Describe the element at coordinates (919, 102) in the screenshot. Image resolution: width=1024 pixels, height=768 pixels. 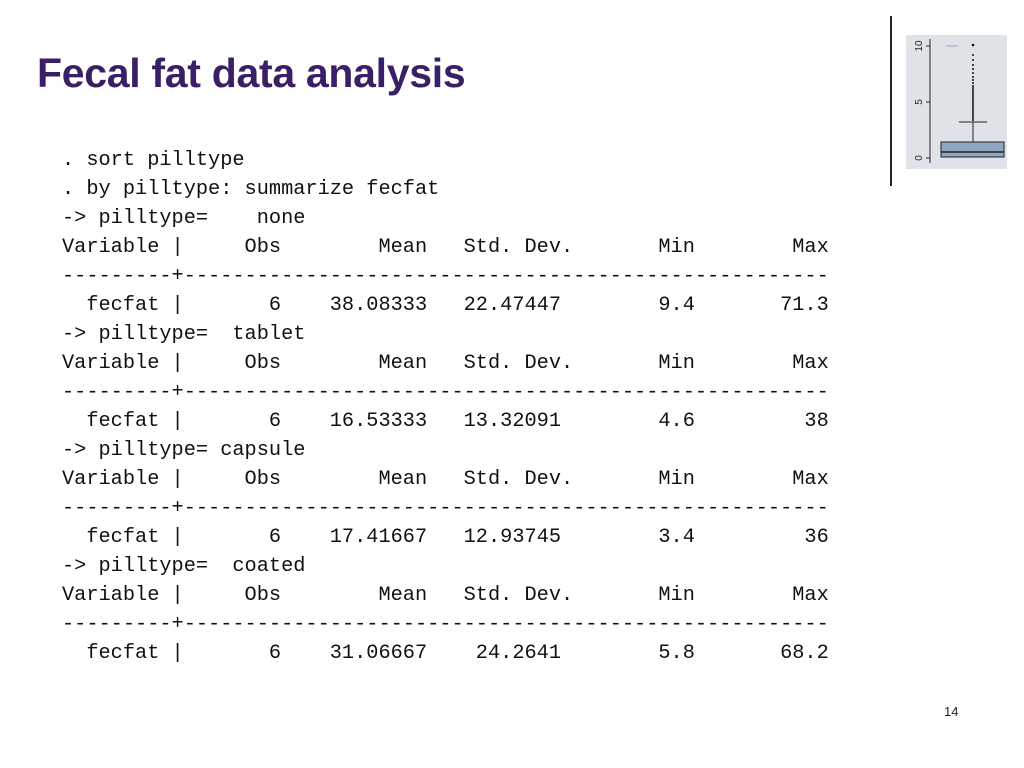
I see `boxplot-tick-label-5: 5` at that location.